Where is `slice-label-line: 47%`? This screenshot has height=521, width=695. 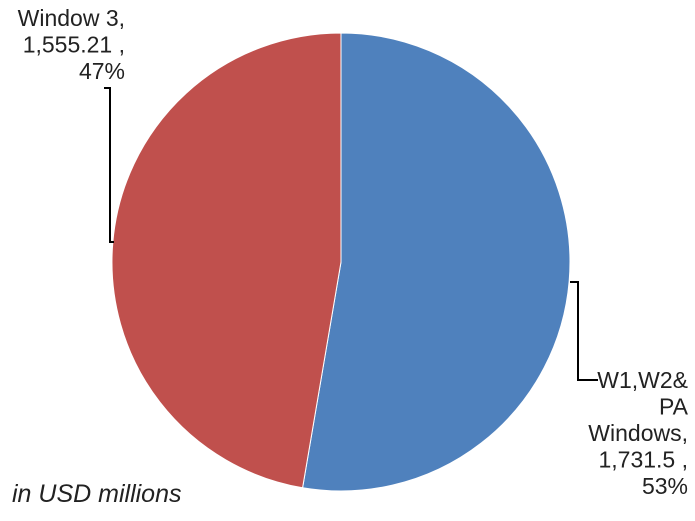 slice-label-line: 47% is located at coordinates (102, 71).